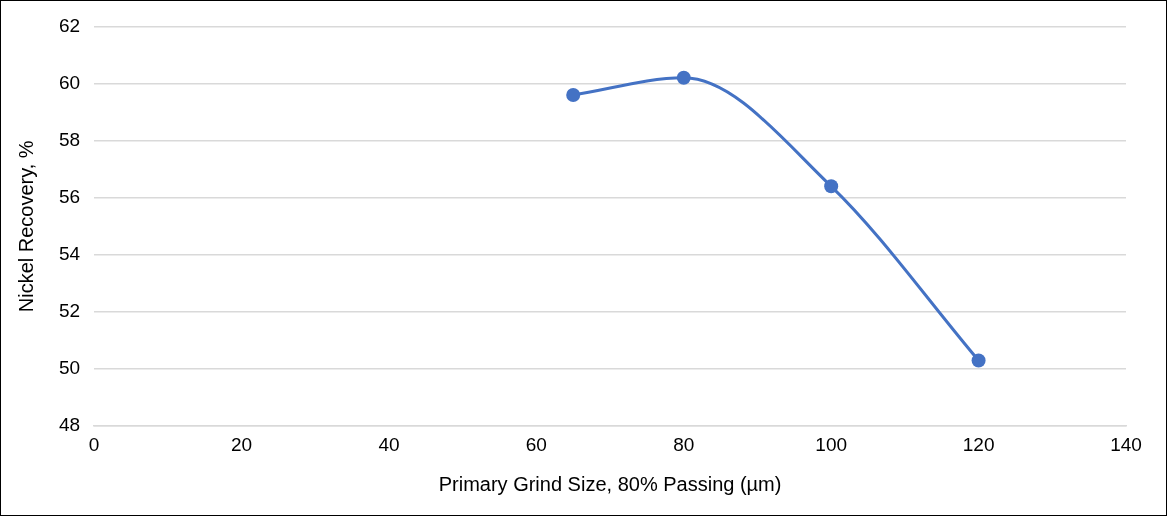 The width and height of the screenshot is (1167, 516). What do you see at coordinates (831, 444) in the screenshot?
I see `x-tick-label: 100` at bounding box center [831, 444].